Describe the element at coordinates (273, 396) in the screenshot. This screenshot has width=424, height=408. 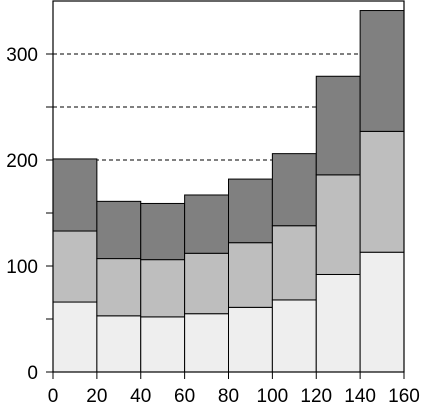
I see `x-tick-label-100: 100` at that location.